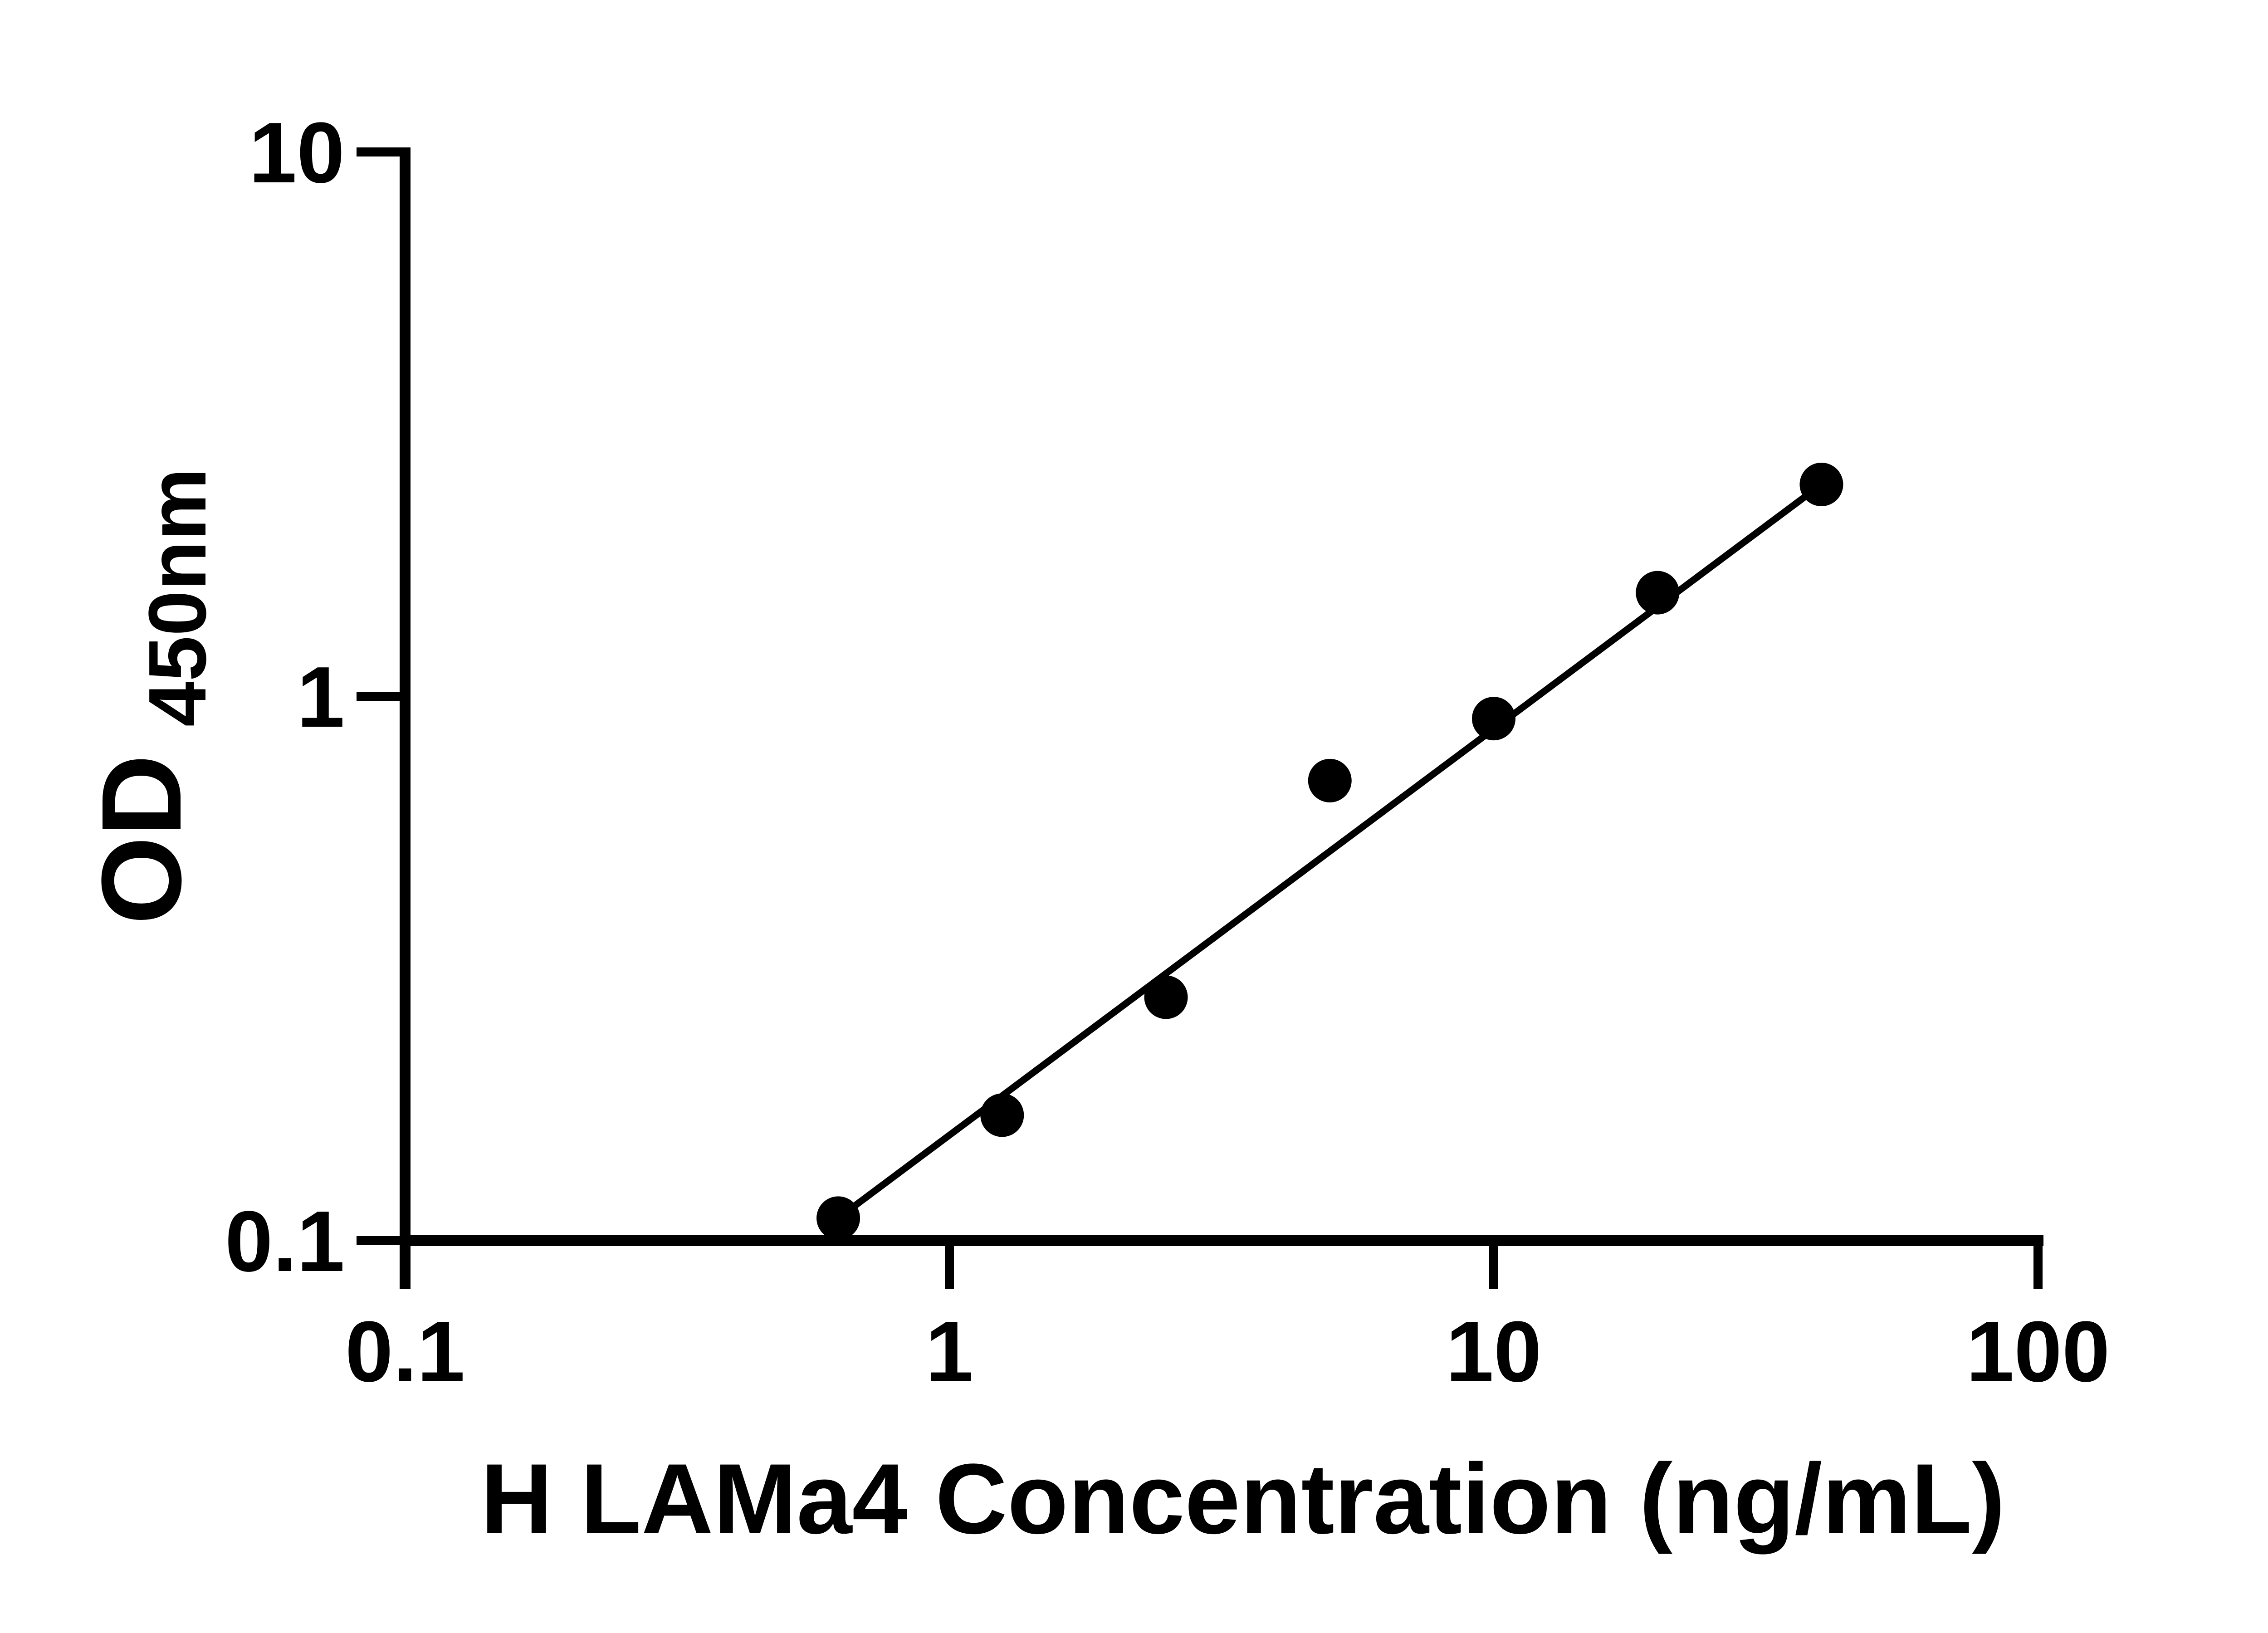 The height and width of the screenshot is (1633, 2268). What do you see at coordinates (2038, 1352) in the screenshot?
I see `x-tick-label: 100` at bounding box center [2038, 1352].